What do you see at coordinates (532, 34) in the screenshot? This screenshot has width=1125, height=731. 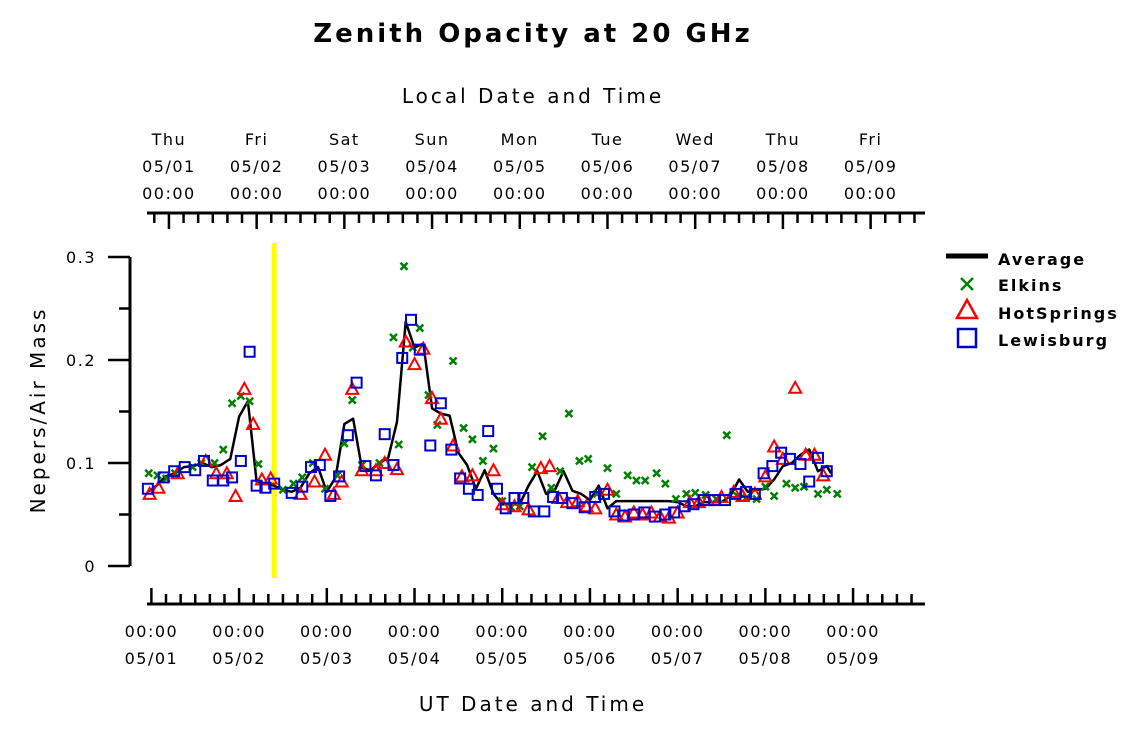 I see `chart-title: Zenith Opacity at 20 GHz` at bounding box center [532, 34].